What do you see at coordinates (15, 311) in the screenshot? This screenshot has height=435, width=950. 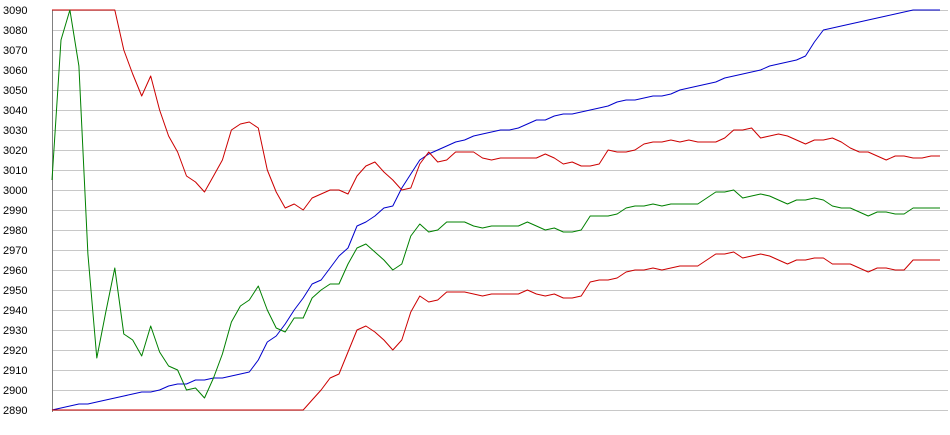 I see `y-tick-label: 2940` at bounding box center [15, 311].